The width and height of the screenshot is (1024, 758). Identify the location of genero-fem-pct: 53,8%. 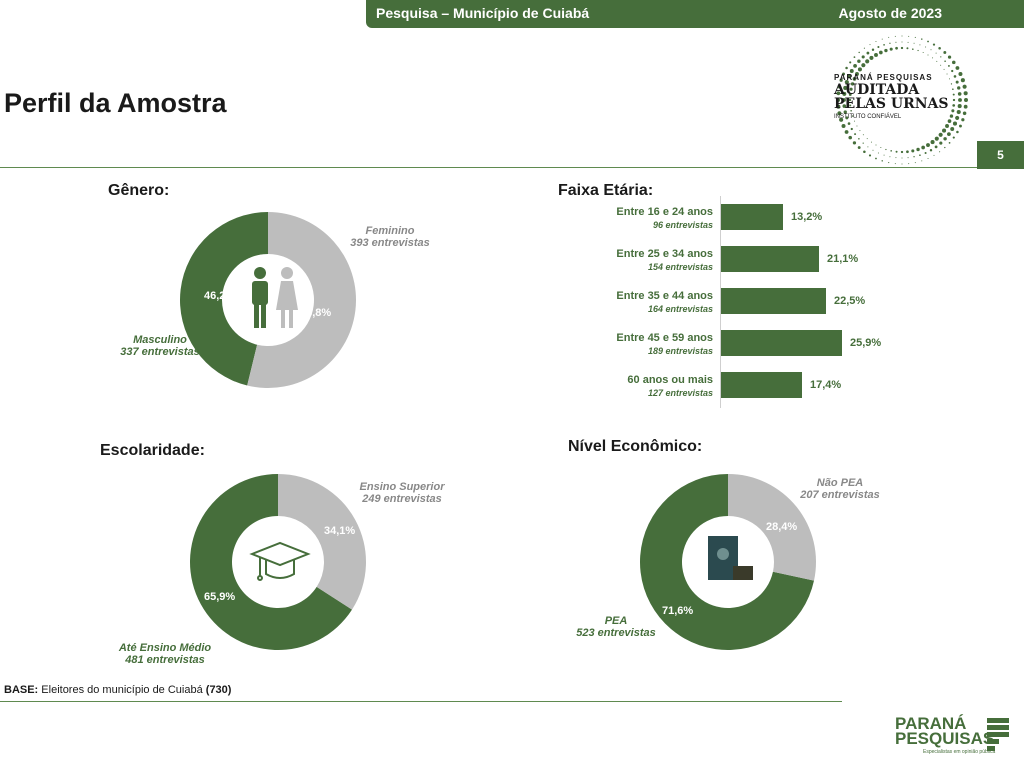
(315, 313).